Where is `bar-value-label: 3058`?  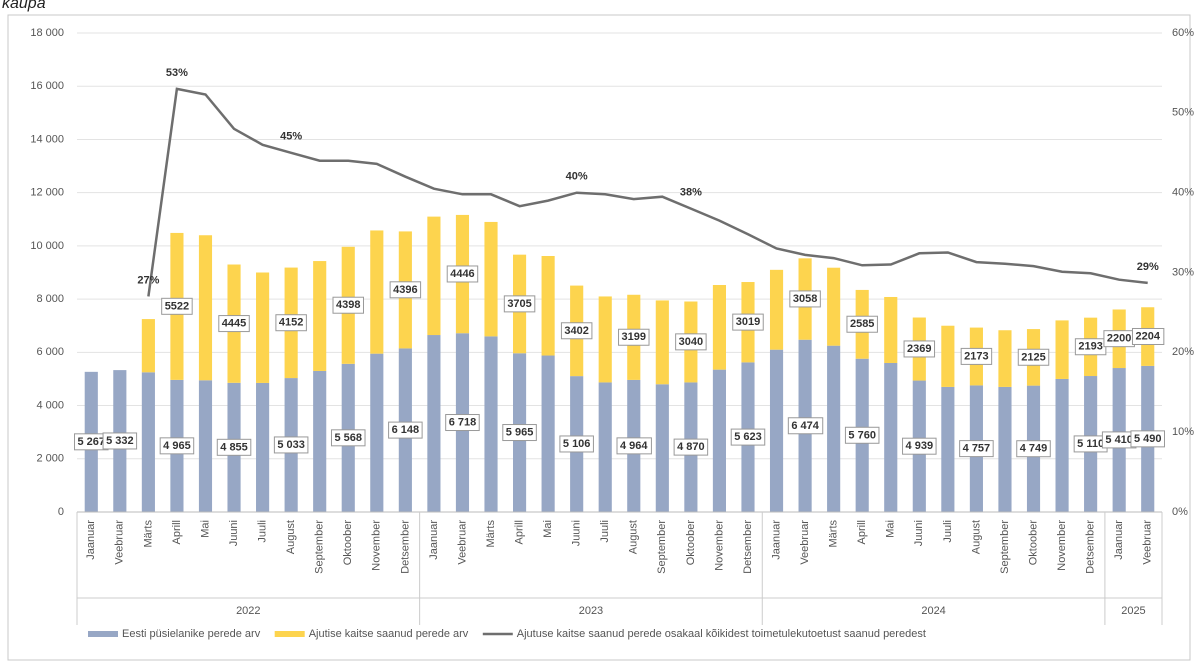 bar-value-label: 3058 is located at coordinates (805, 299).